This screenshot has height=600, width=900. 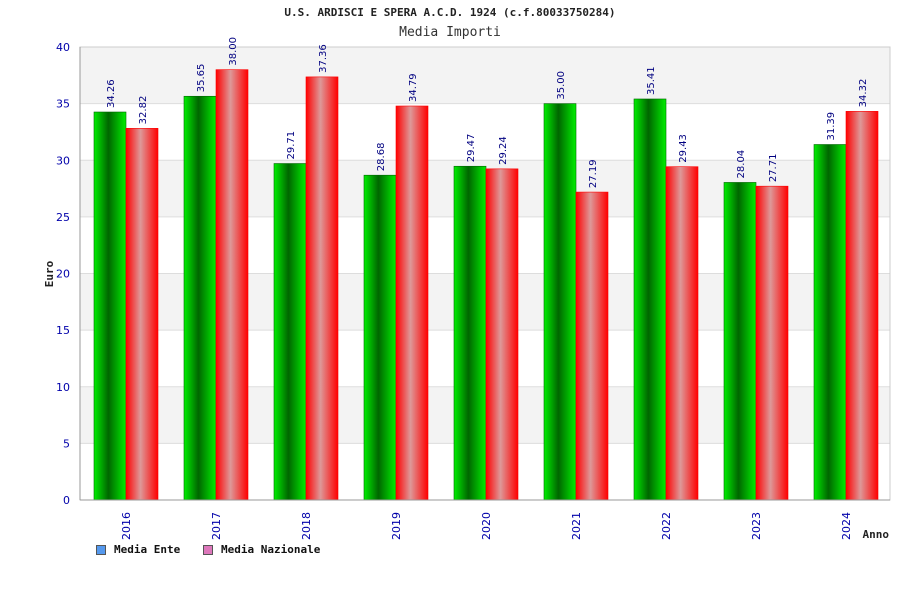 What do you see at coordinates (306, 526) in the screenshot?
I see `x-tick-label: 2018` at bounding box center [306, 526].